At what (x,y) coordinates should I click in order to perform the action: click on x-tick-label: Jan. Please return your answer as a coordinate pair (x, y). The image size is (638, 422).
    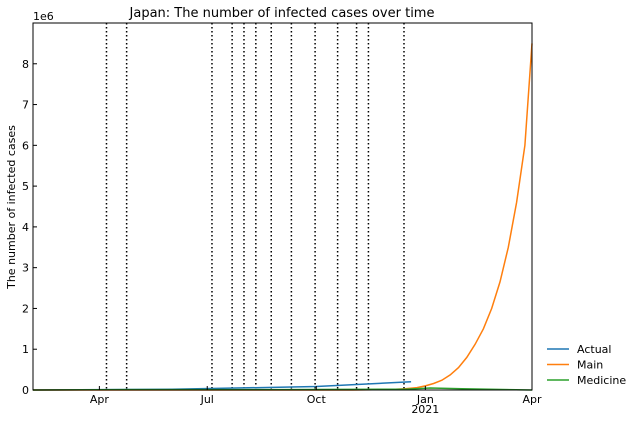
    Looking at the image, I should click on (425, 399).